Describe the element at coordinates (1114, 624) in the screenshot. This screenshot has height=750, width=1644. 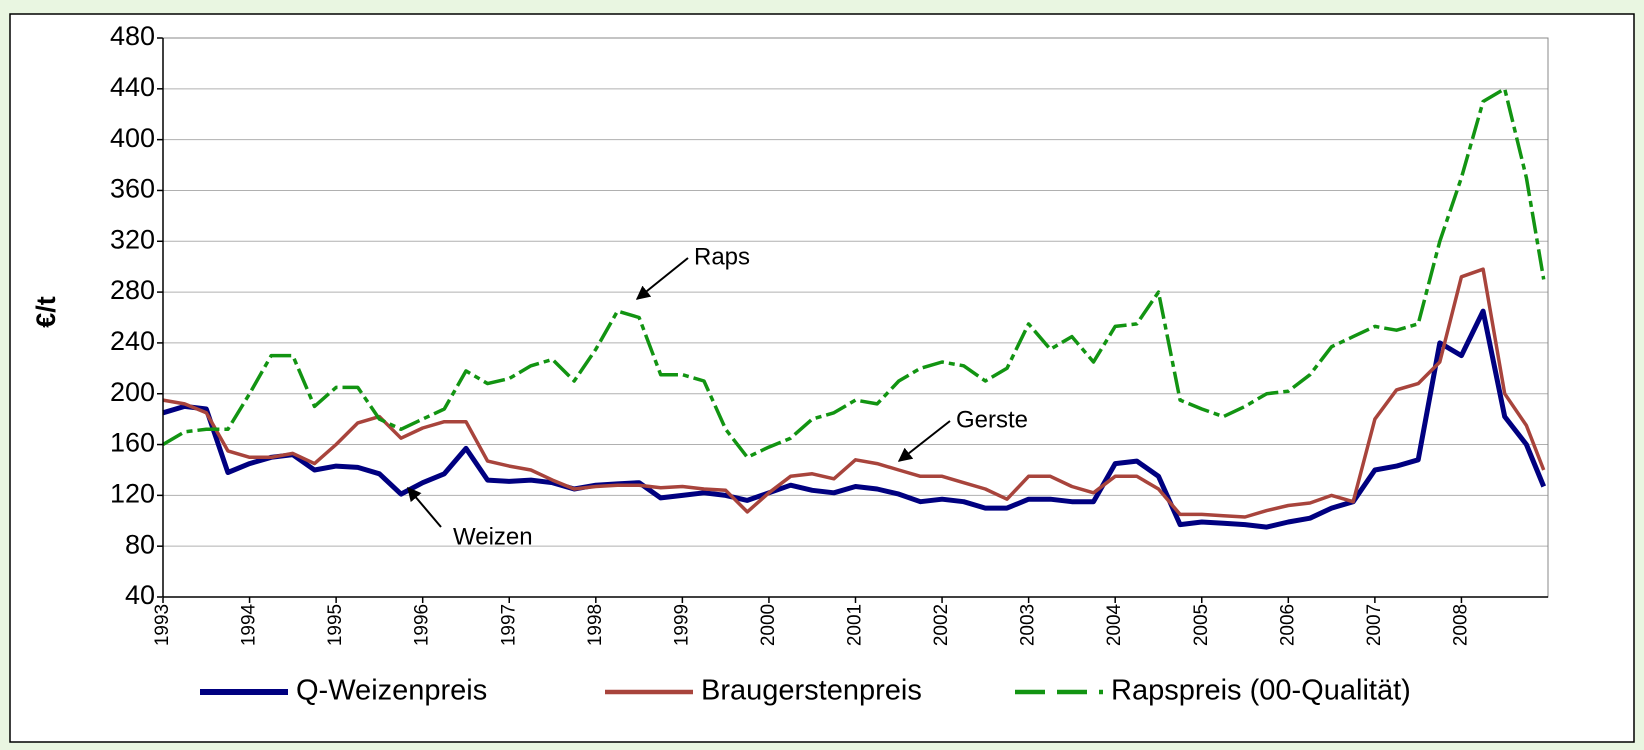
I see `x-tick-label: 2004` at that location.